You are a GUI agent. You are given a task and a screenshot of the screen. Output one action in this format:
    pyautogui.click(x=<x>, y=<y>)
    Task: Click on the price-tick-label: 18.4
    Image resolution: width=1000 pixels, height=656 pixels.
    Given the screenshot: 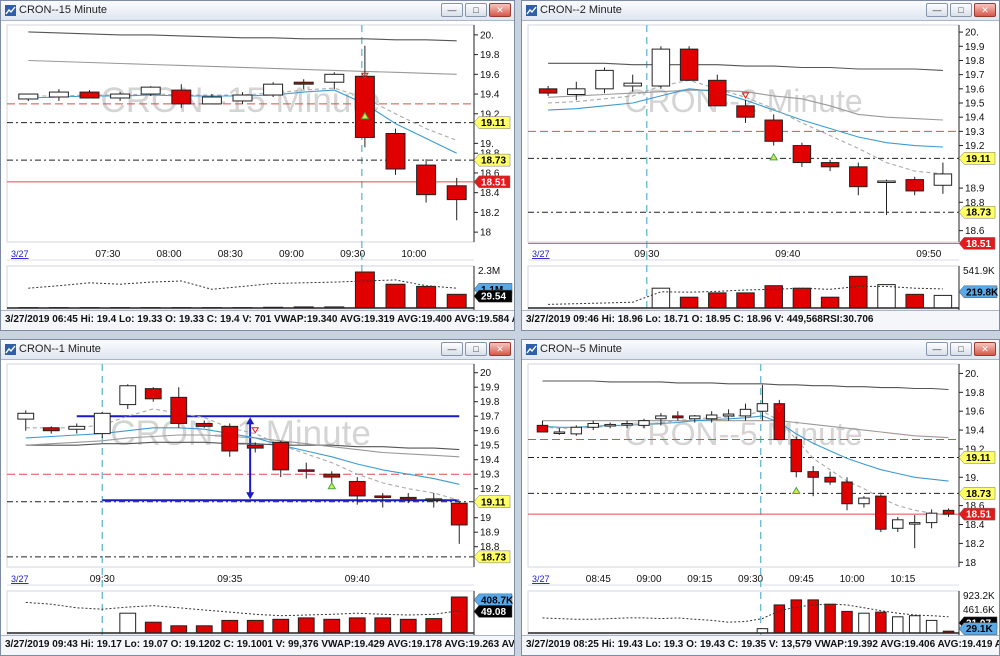 What is the action you would take?
    pyautogui.click(x=975, y=525)
    